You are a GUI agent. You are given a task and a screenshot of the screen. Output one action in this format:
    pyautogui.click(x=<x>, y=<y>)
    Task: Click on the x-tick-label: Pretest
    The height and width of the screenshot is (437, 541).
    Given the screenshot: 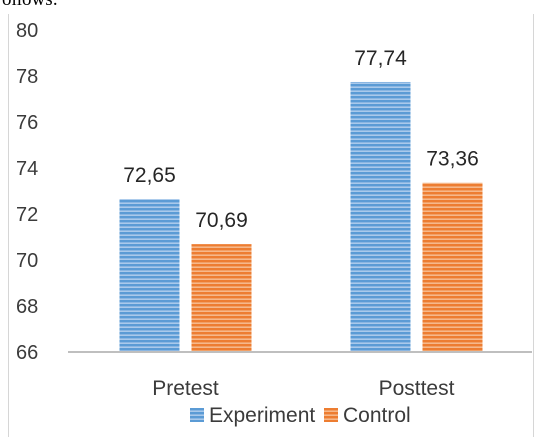 What is the action you would take?
    pyautogui.click(x=185, y=388)
    